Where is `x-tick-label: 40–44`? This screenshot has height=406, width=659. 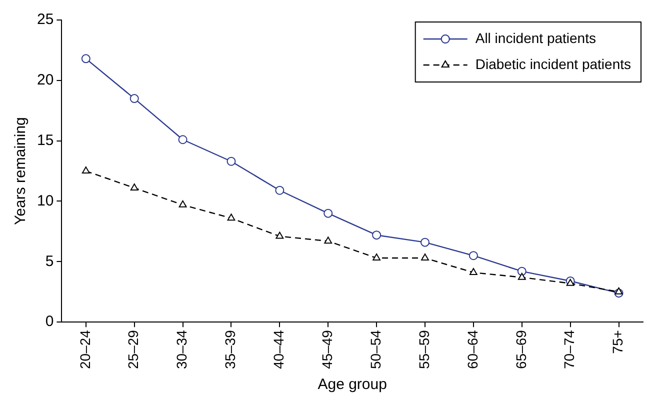
x-tick-label: 40–44 is located at coordinates (278, 350).